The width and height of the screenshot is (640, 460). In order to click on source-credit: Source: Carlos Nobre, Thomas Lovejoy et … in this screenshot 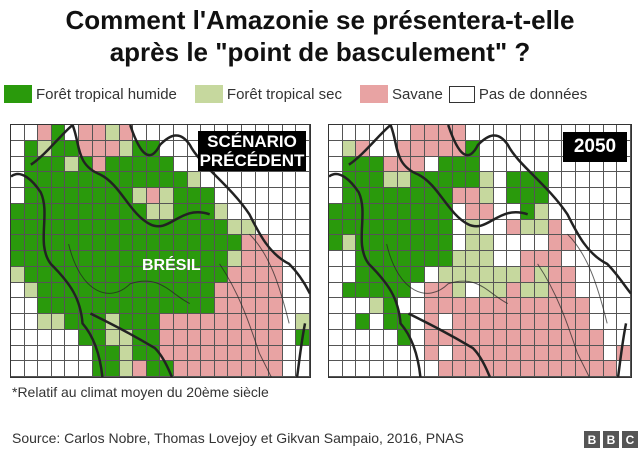, I will do `click(238, 438)`.